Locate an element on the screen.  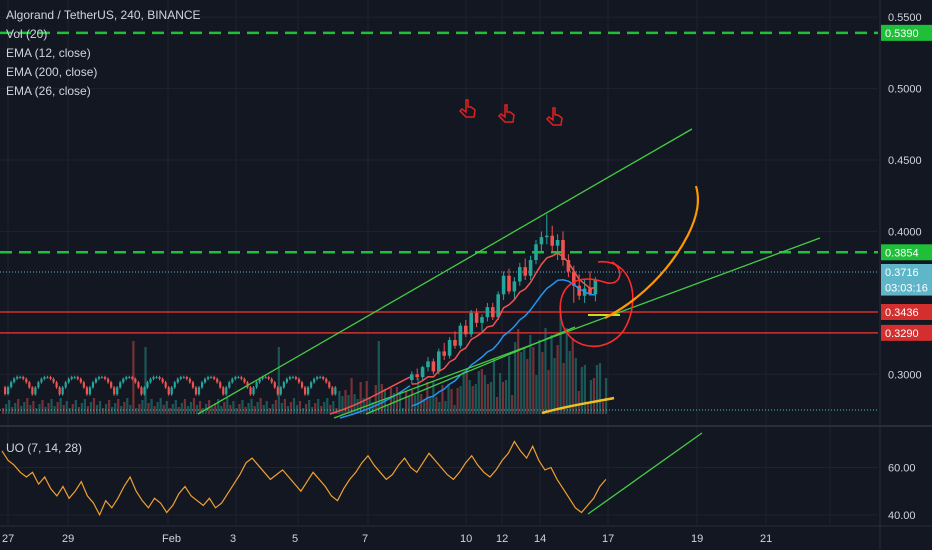
ema12-line is located at coordinates (503, 318).